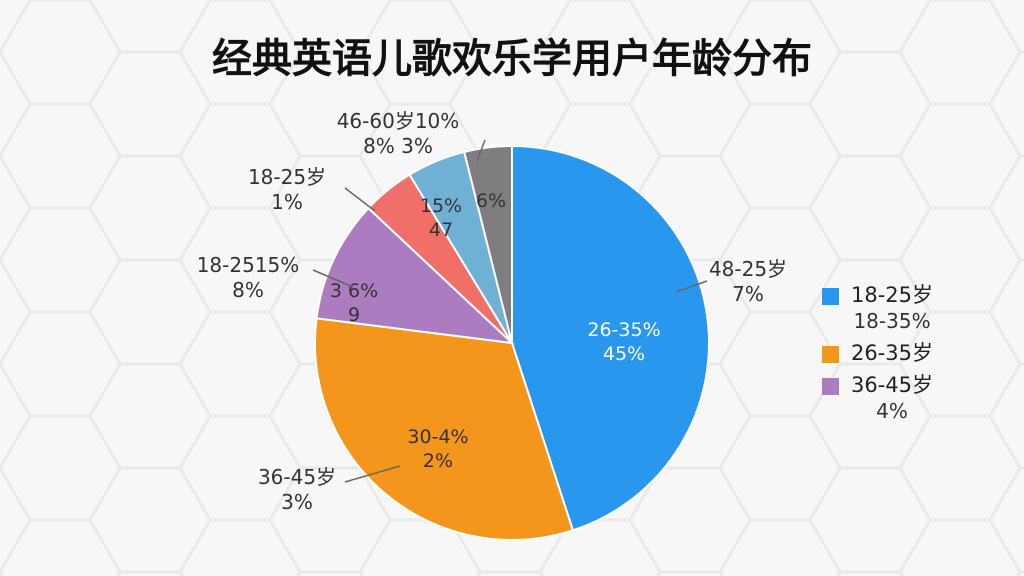 The width and height of the screenshot is (1024, 576). I want to click on slice-inner-label: 26-35% 45%, so click(623, 342).